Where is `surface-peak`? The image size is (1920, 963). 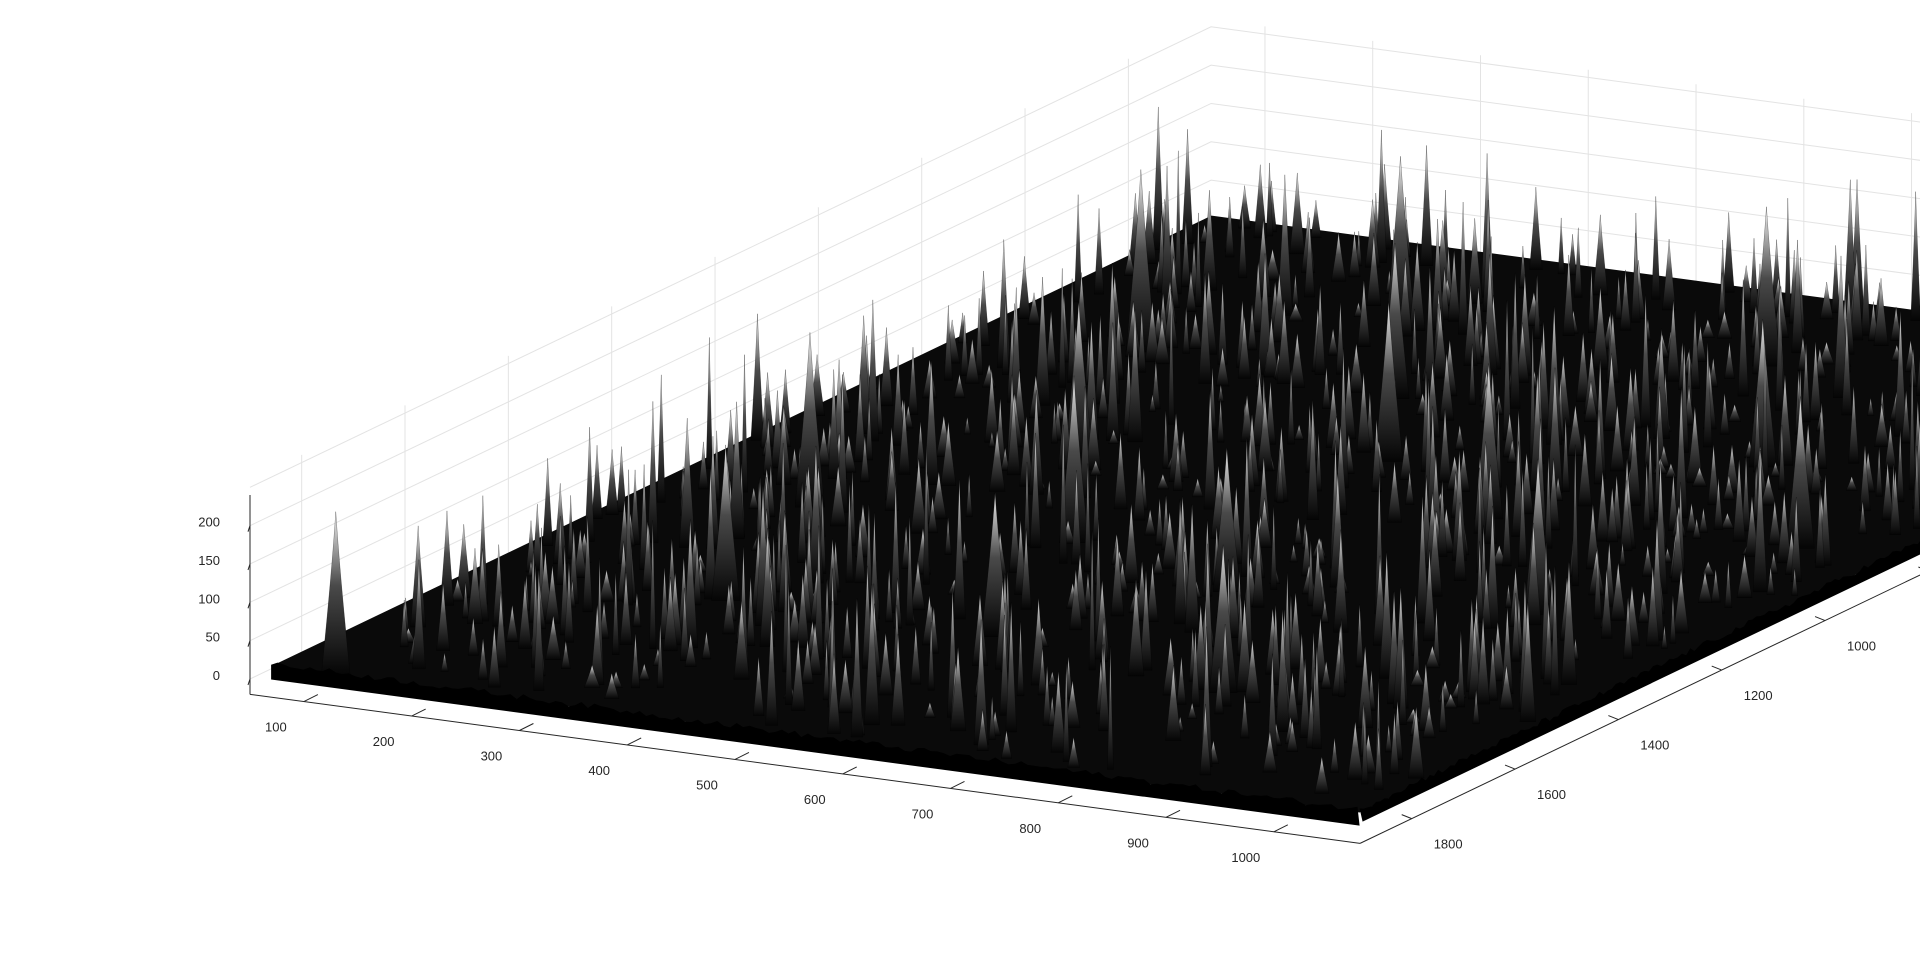 surface-peak is located at coordinates (1223, 618).